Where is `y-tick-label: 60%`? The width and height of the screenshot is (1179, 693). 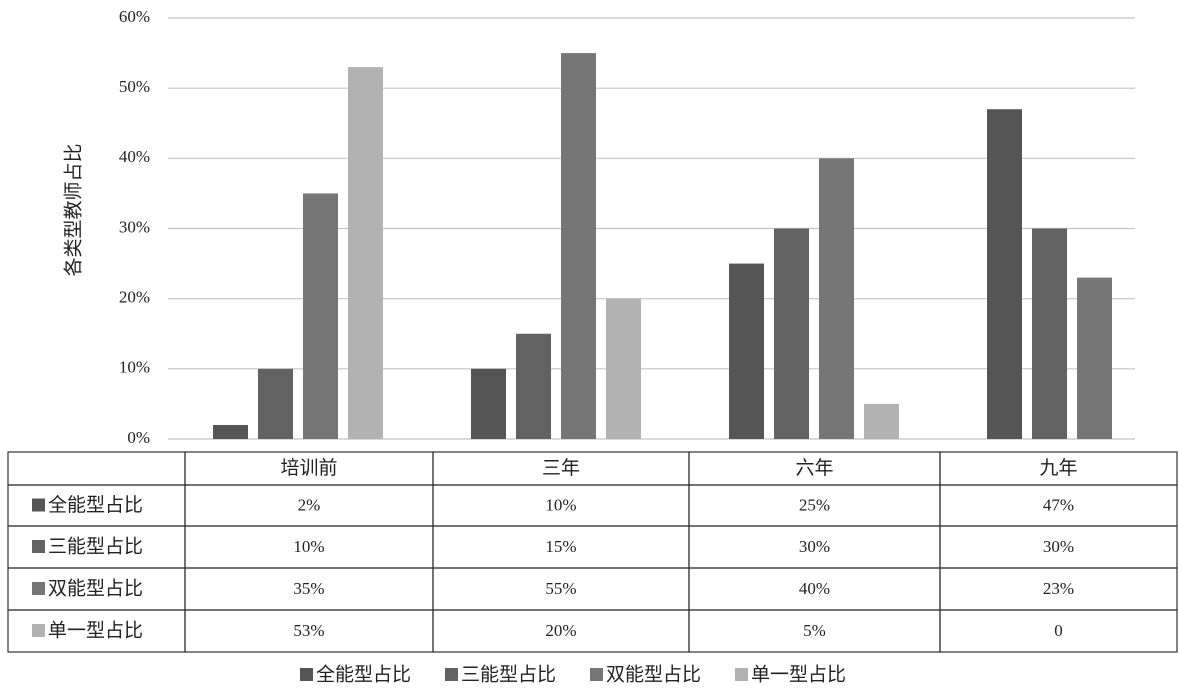
y-tick-label: 60% is located at coordinates (134, 16).